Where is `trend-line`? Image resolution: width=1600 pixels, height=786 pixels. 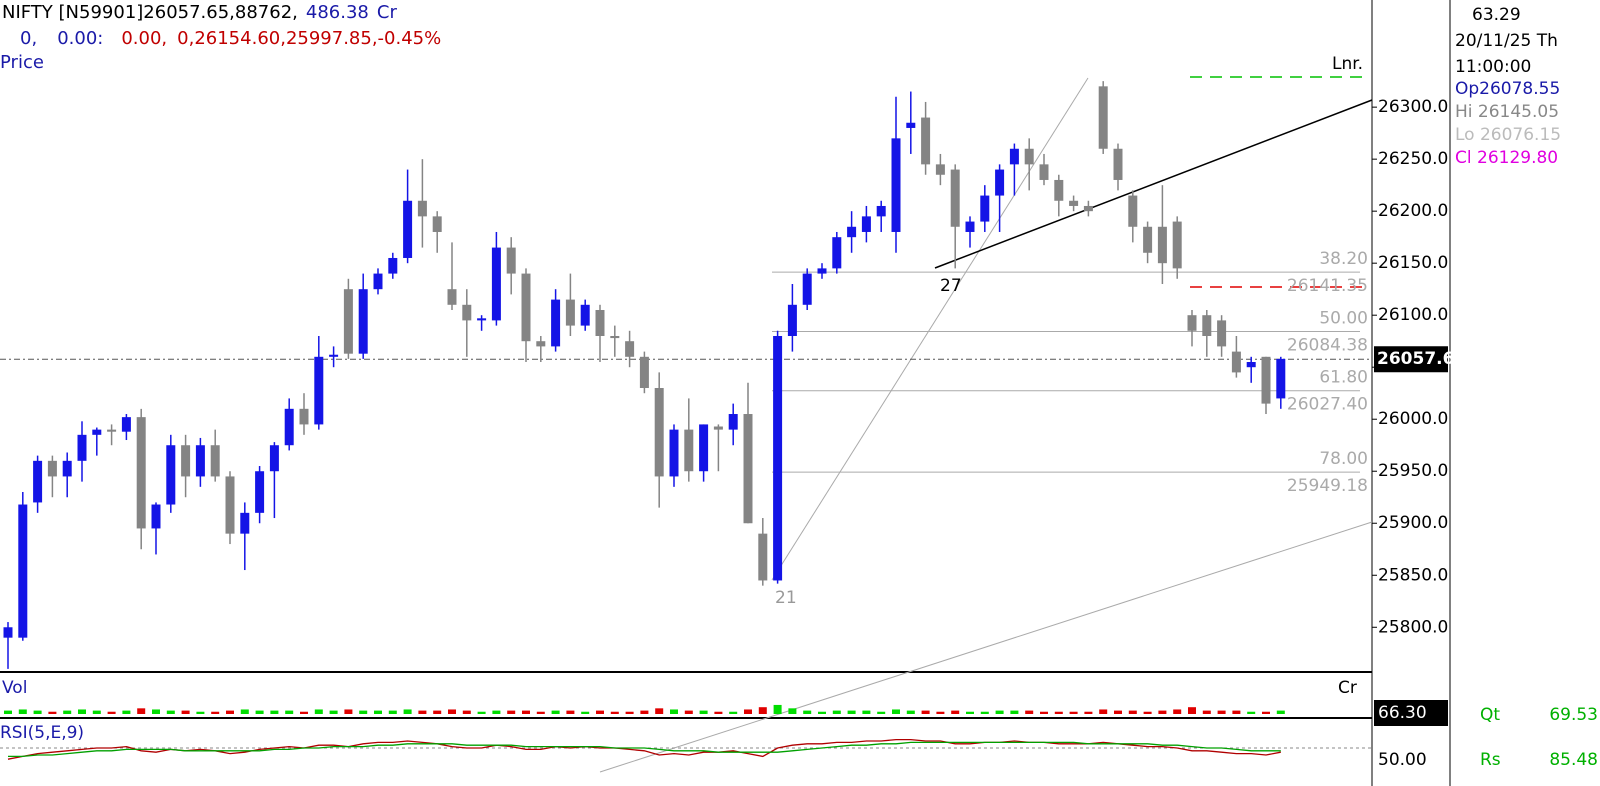
trend-line is located at coordinates (1153, 184).